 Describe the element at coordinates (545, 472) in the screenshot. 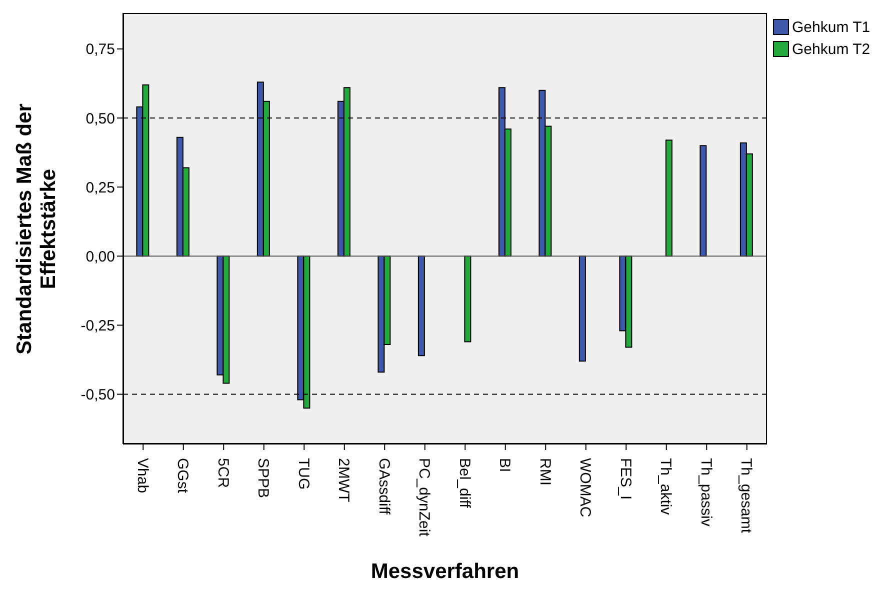

I see `x-tick-label: RMI` at that location.